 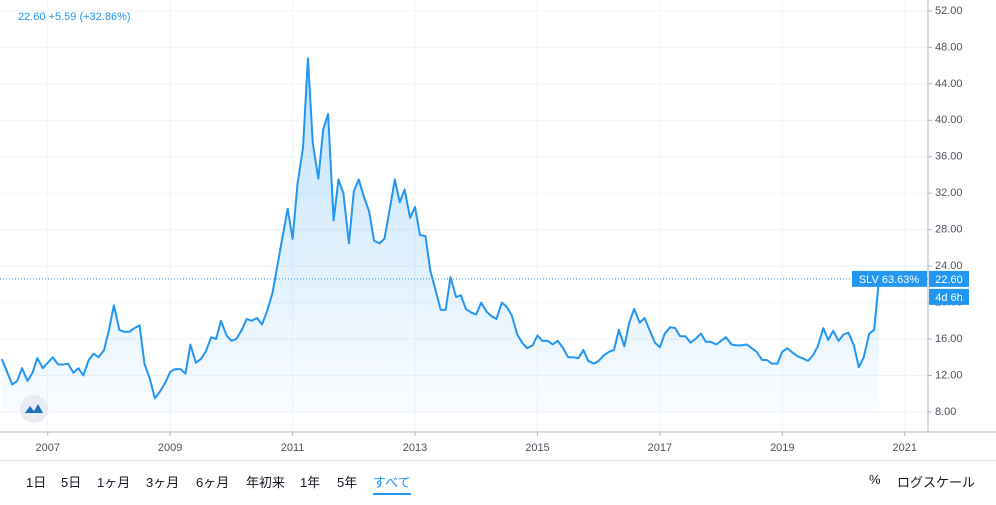 I want to click on x-tick-label: 2011, so click(x=293, y=448).